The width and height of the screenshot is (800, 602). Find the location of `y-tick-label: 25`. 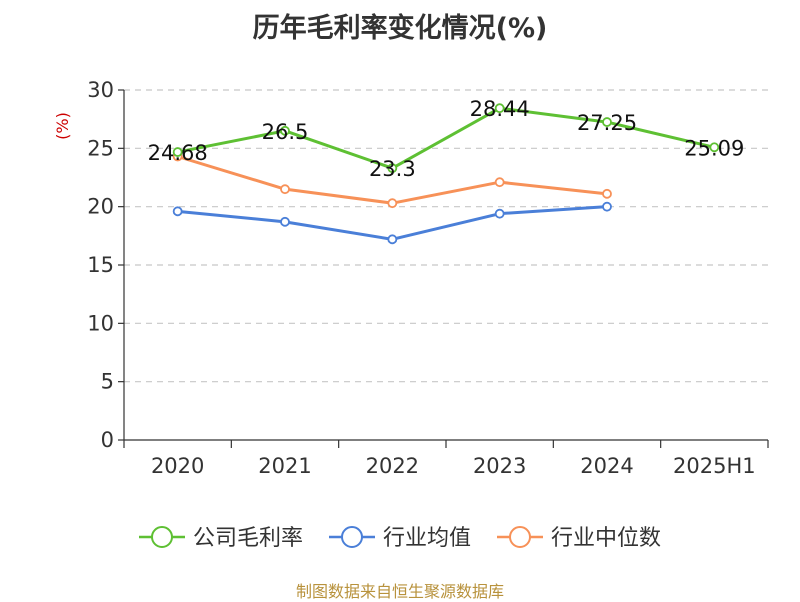

y-tick-label: 25 is located at coordinates (100, 148).